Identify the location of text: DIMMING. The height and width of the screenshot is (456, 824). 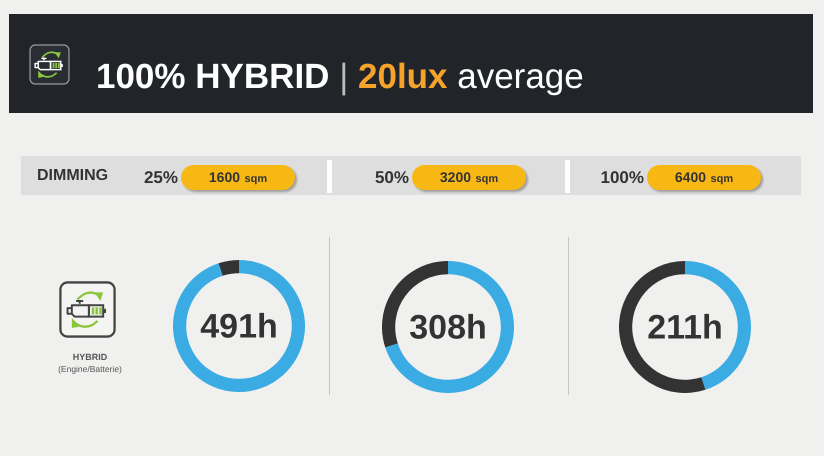
(72, 175).